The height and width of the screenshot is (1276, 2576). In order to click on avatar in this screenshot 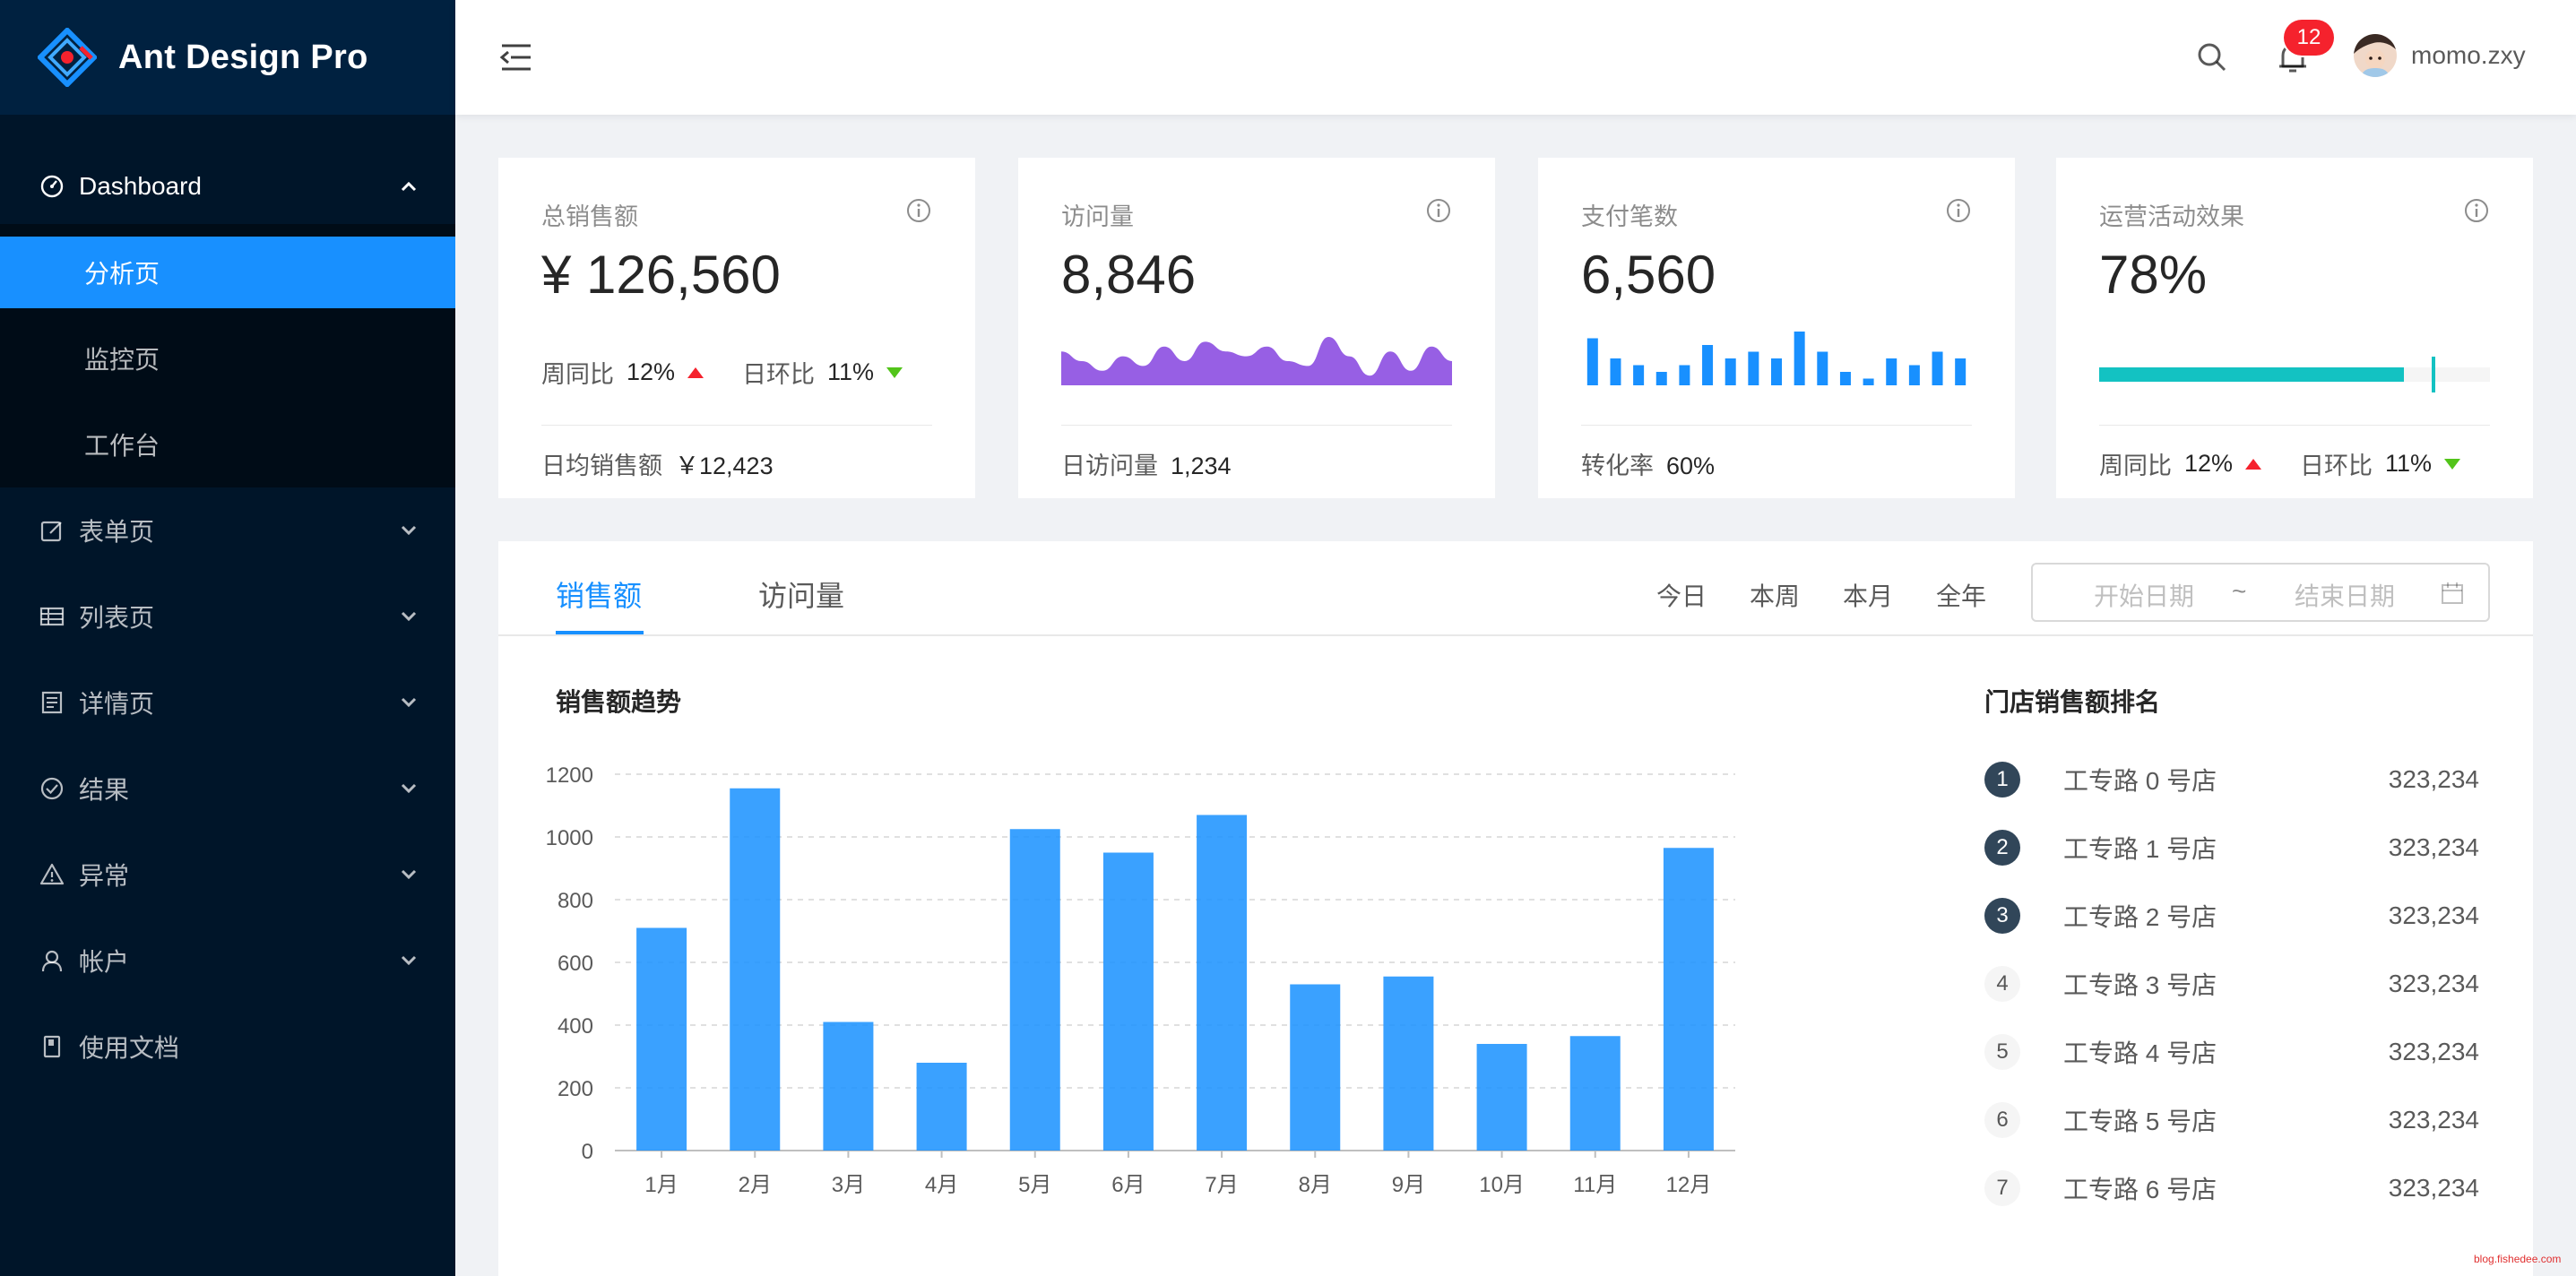, I will do `click(2375, 55)`.